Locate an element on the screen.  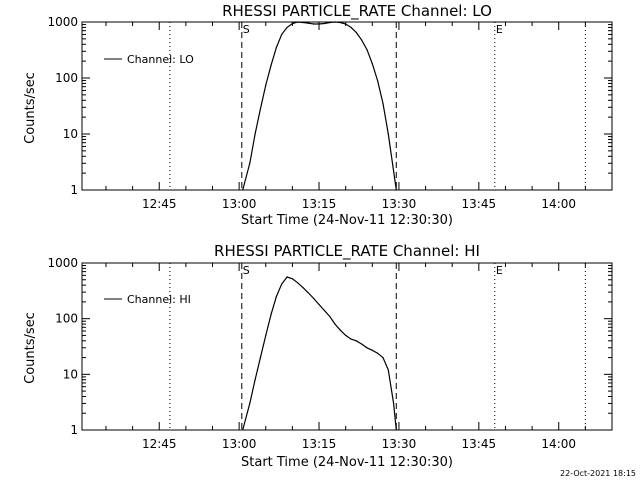
legend-entry: Channel: LO is located at coordinates (160, 59).